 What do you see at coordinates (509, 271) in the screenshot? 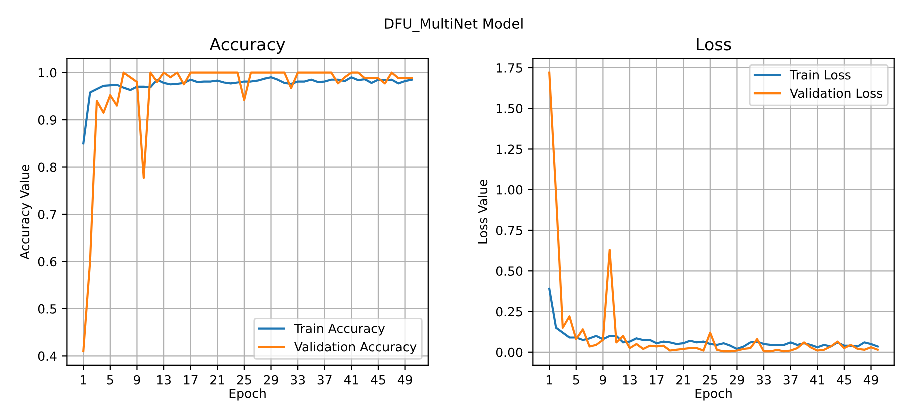
I see `y-tick-label: 0.50` at bounding box center [509, 271].